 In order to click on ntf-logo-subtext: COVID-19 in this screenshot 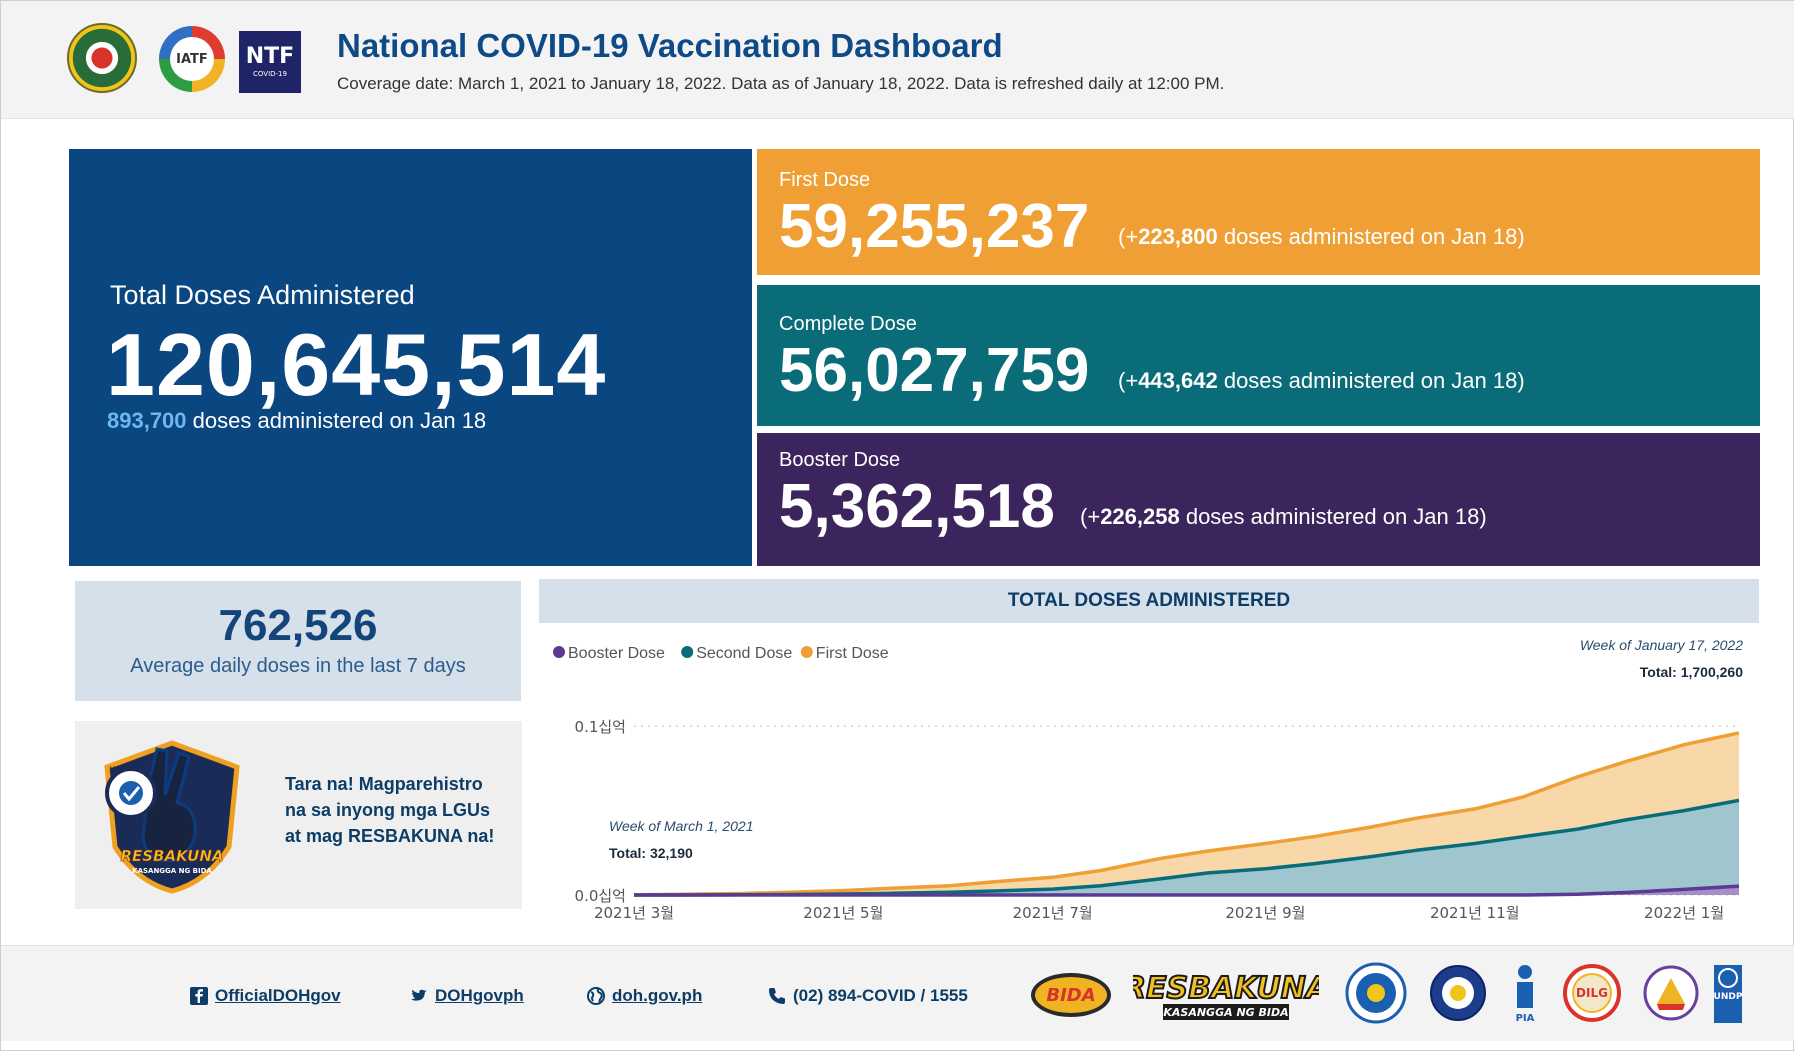, I will do `click(270, 74)`.